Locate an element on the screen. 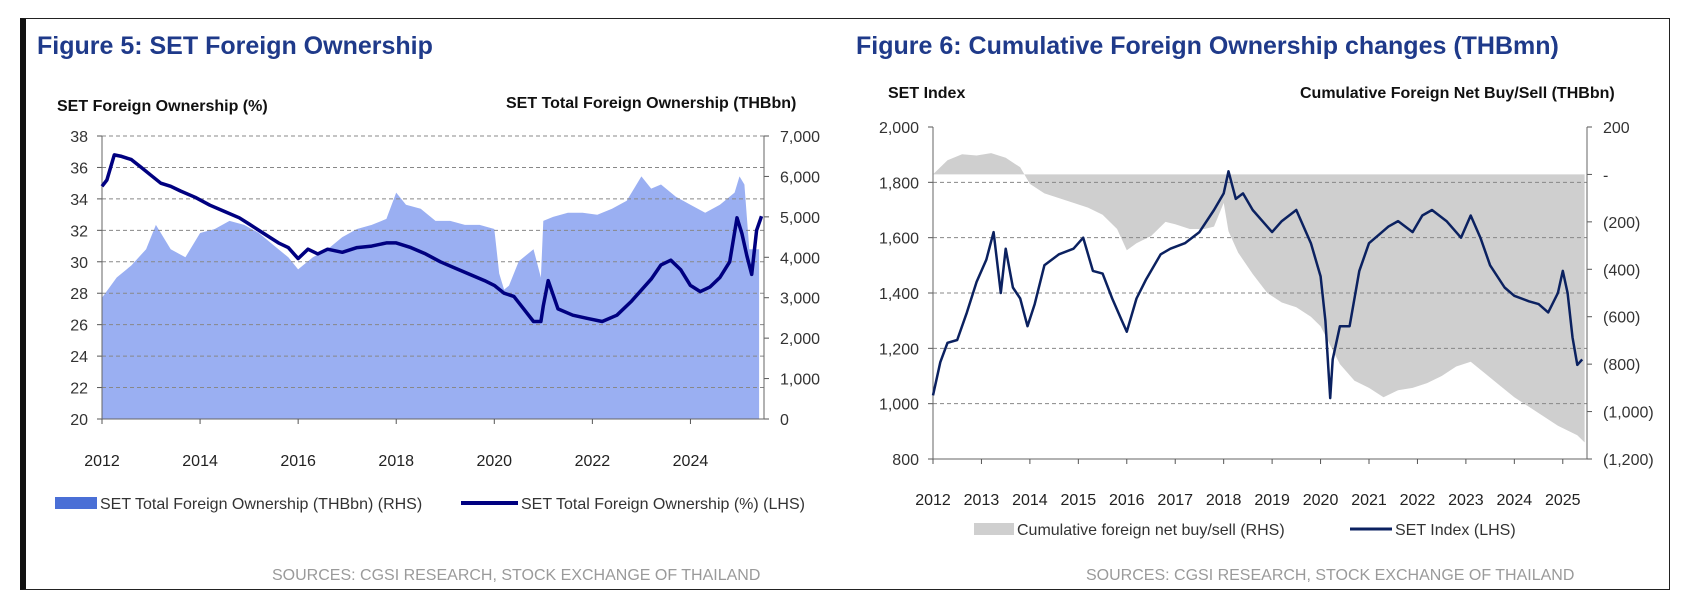  fig5-x-tick-label: 2022 is located at coordinates (593, 461).